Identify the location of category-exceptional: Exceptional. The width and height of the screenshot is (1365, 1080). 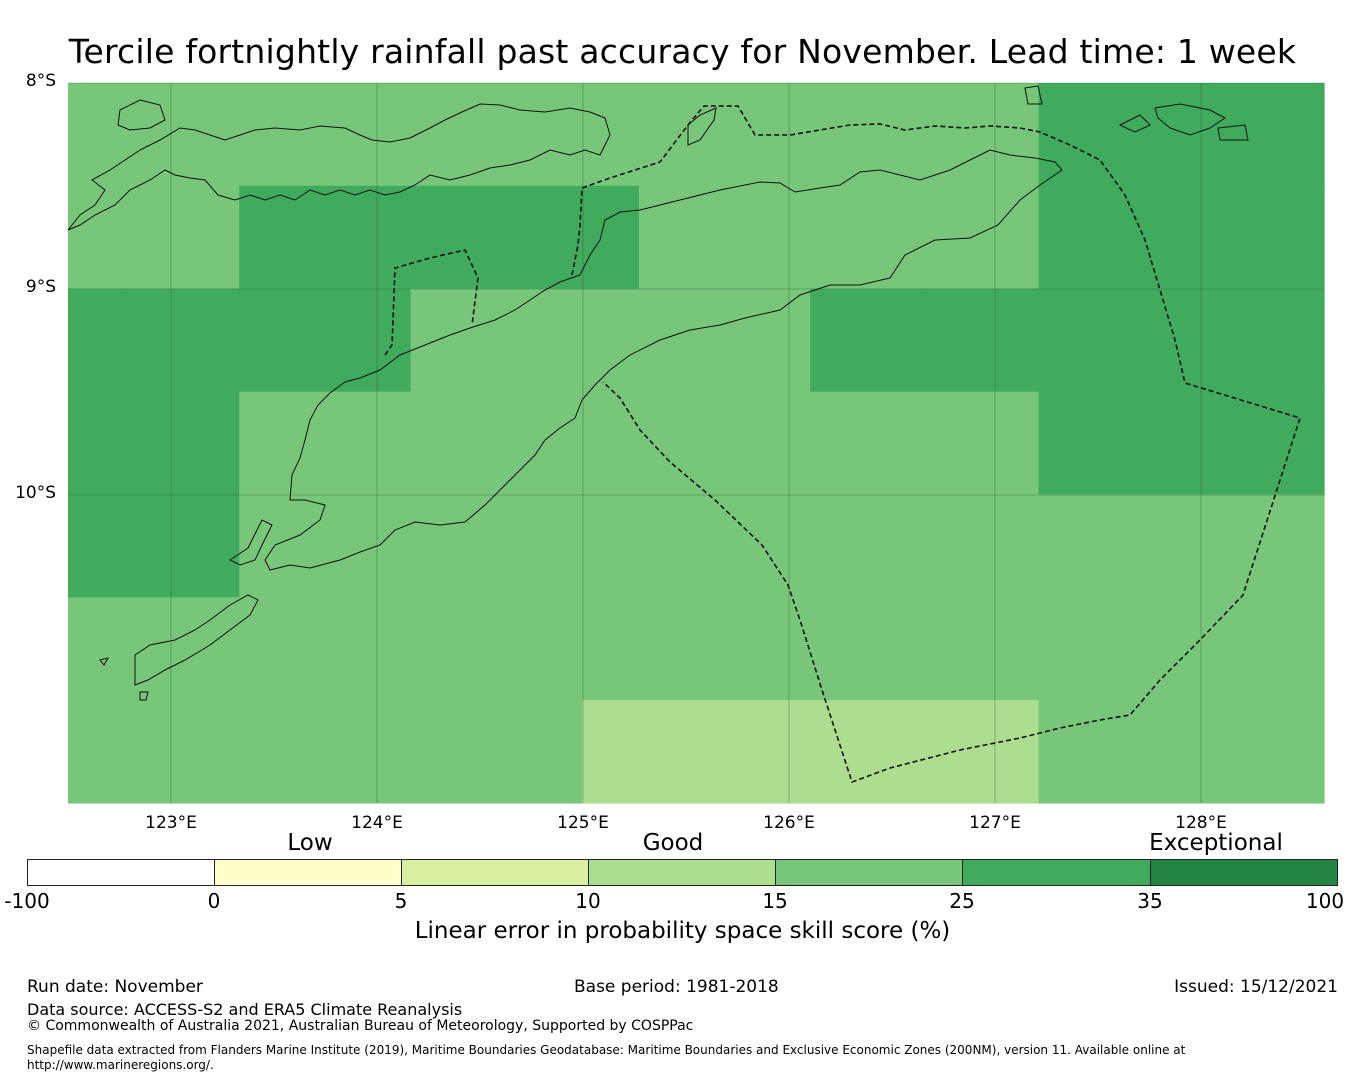
(1216, 843).